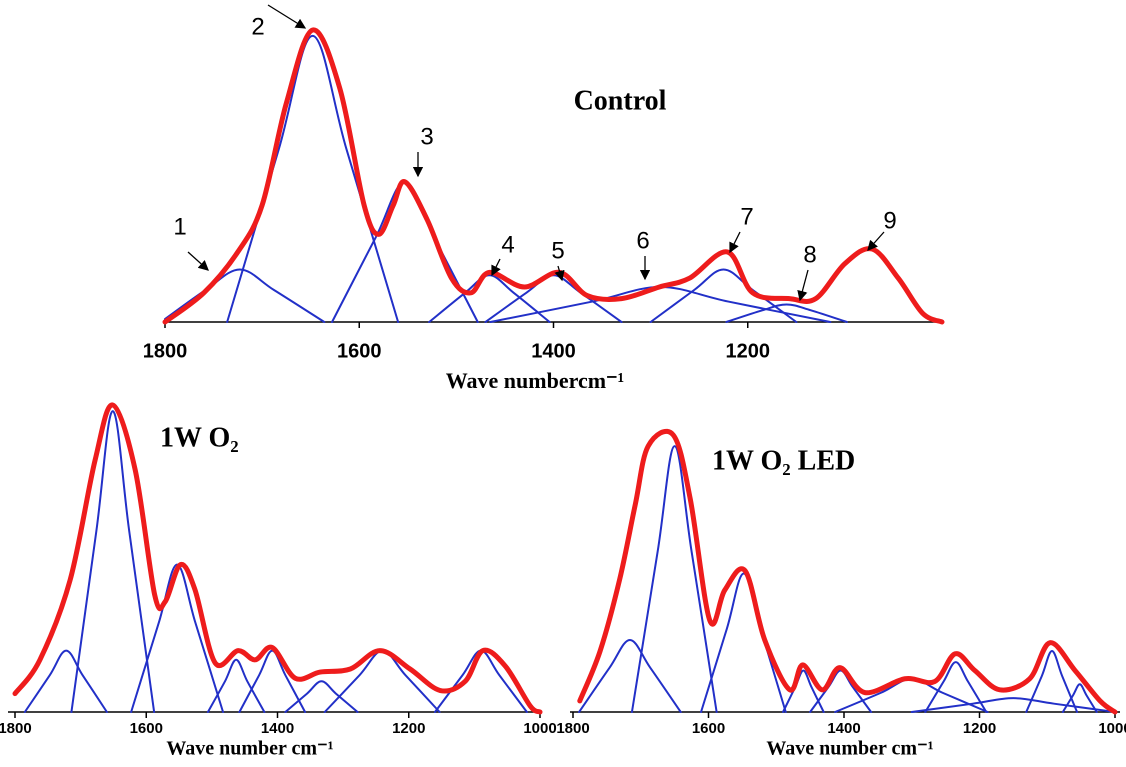 The image size is (1126, 767). Describe the element at coordinates (257, 26) in the screenshot. I see `peak-label: 2` at that location.